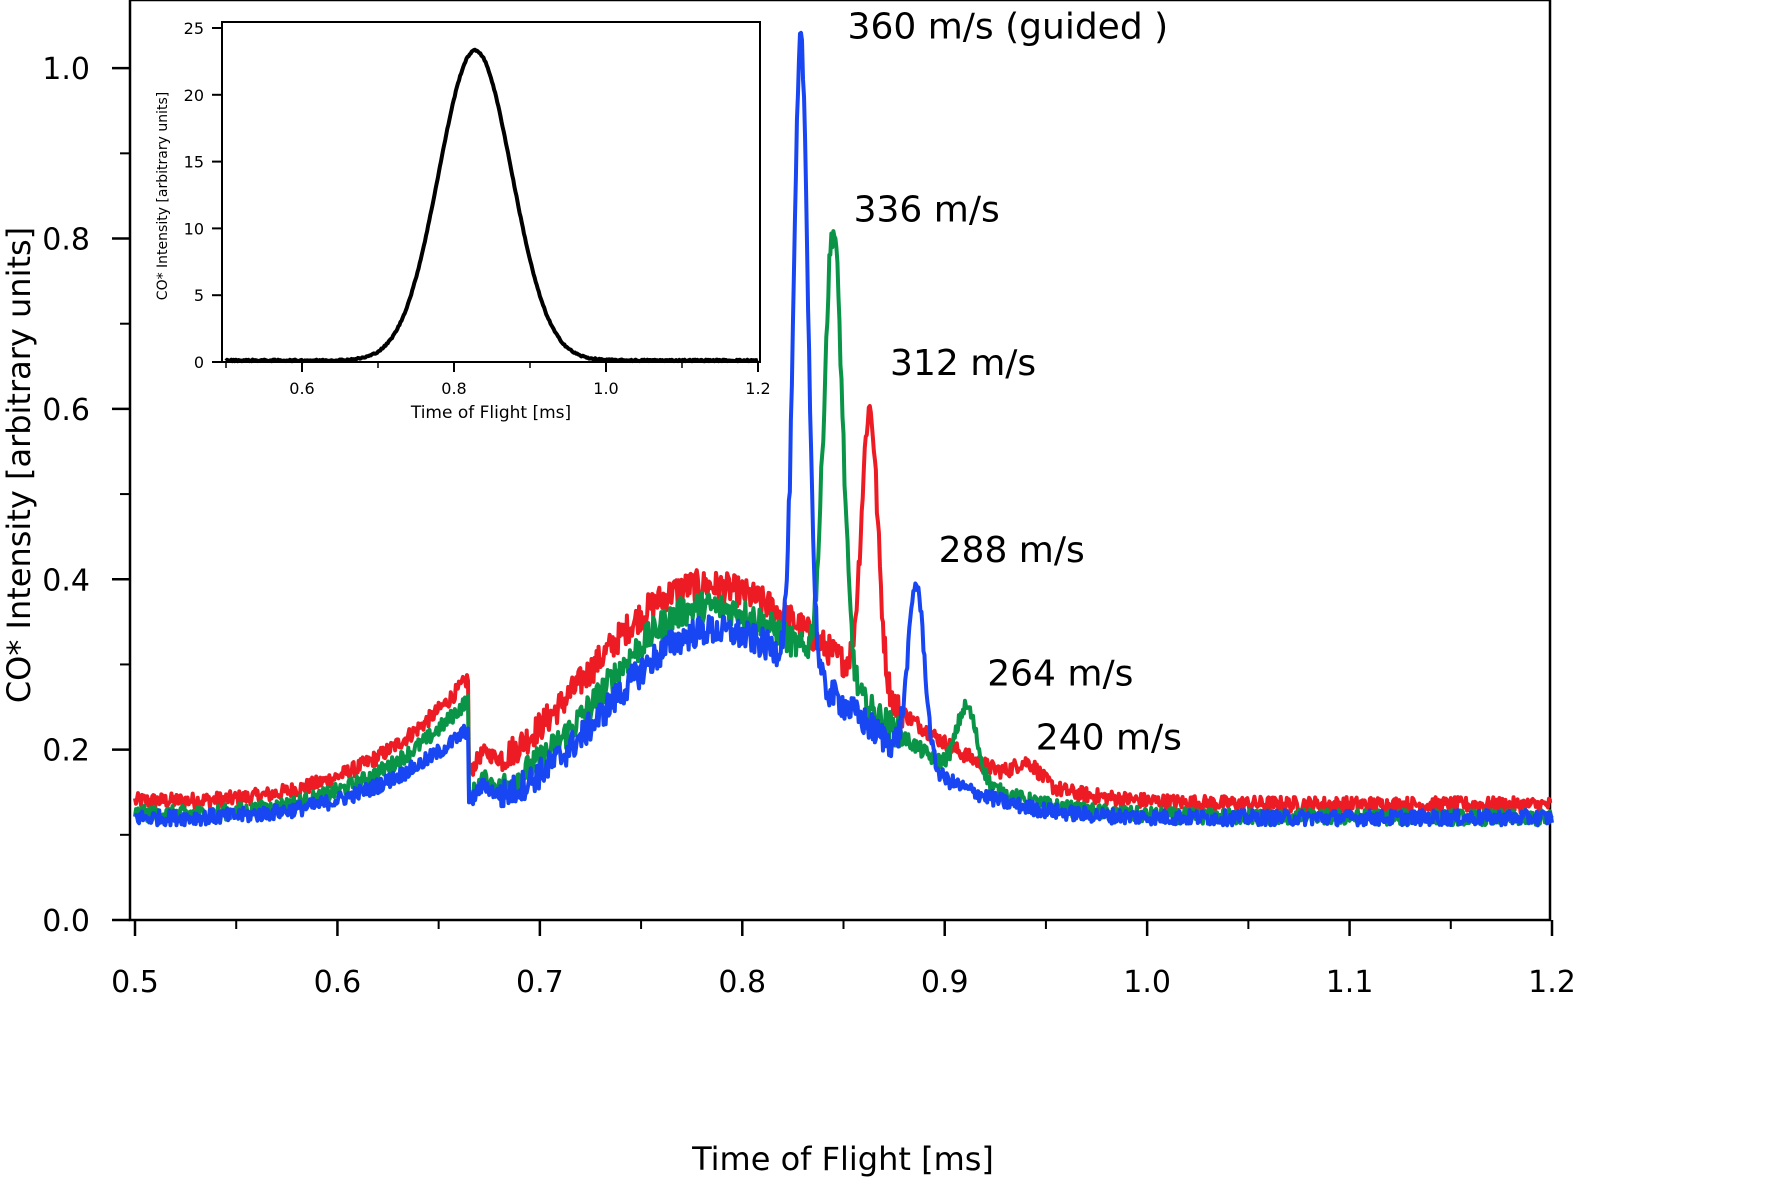 The width and height of the screenshot is (1769, 1186). What do you see at coordinates (1008, 26) in the screenshot?
I see `peak-annotation: 360 m/s (guided )` at bounding box center [1008, 26].